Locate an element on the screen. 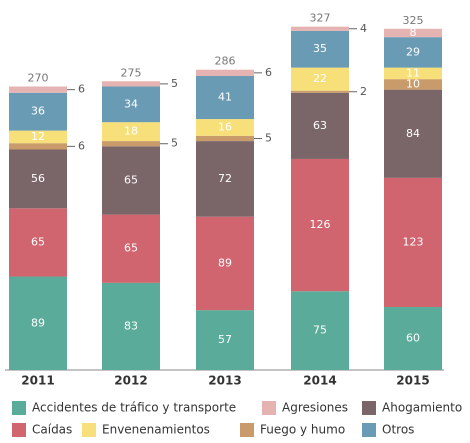  data-label: 16 is located at coordinates (225, 126).